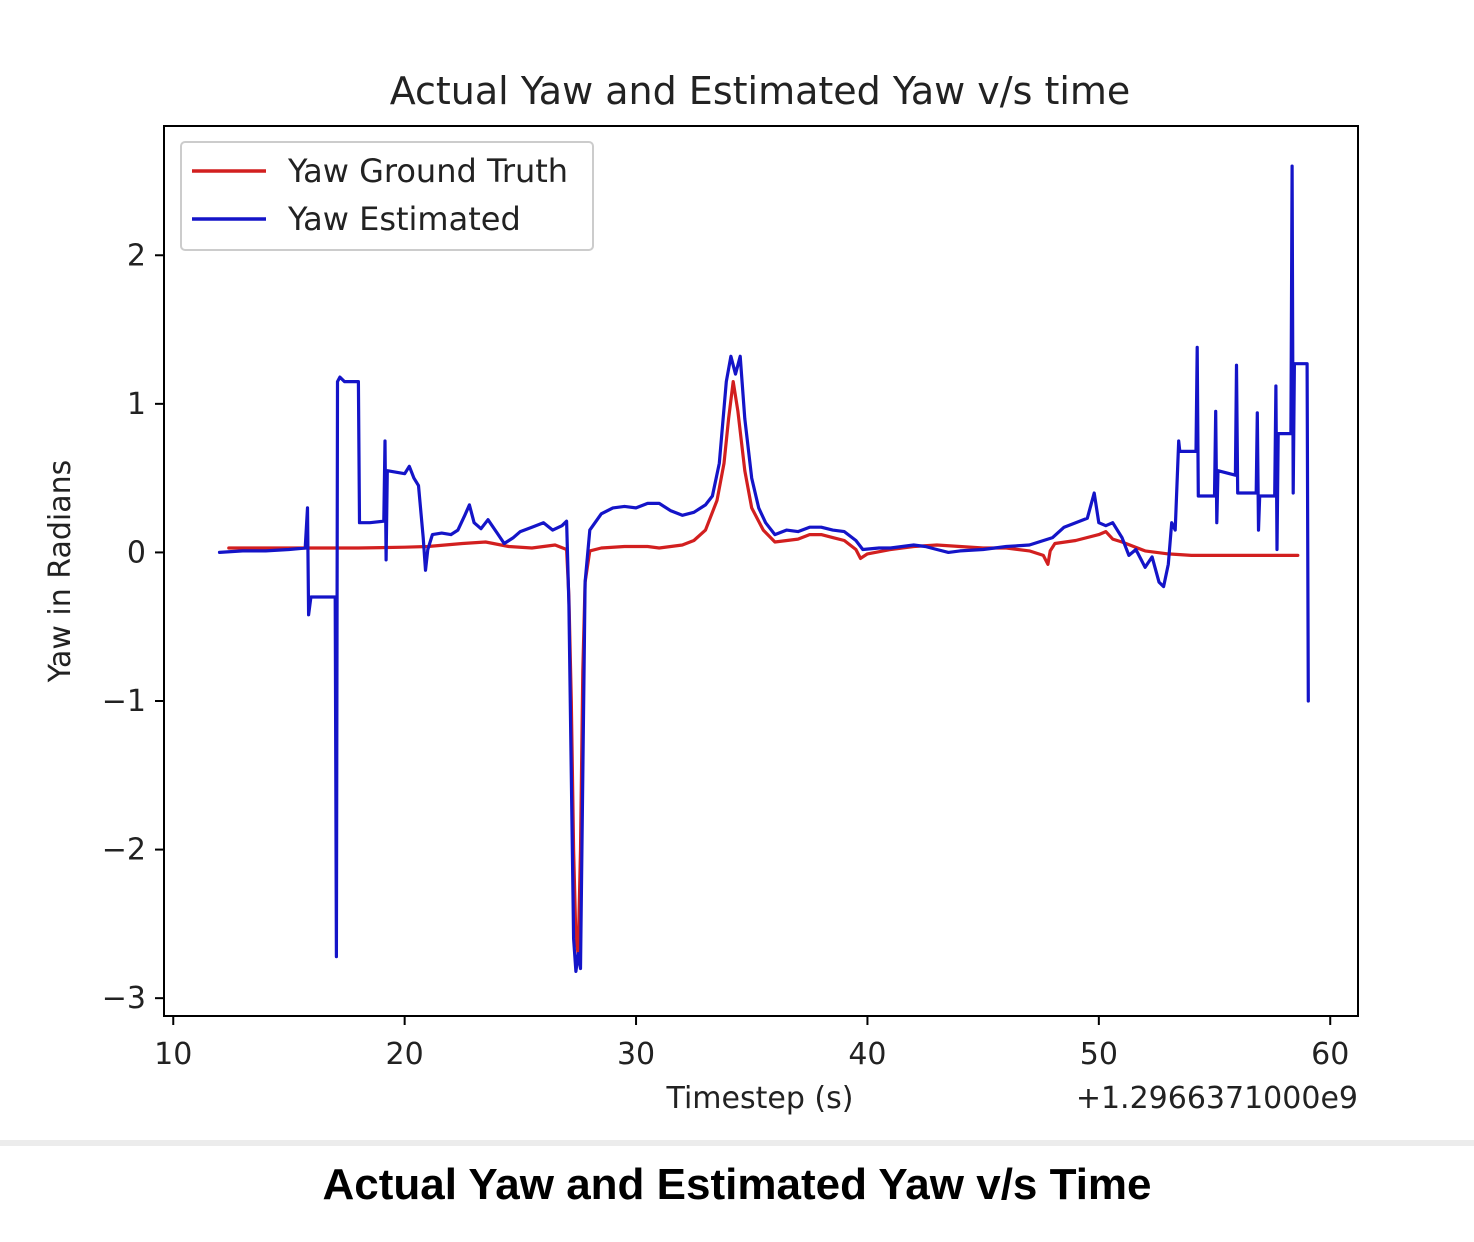 This screenshot has width=1474, height=1242. I want to click on y-tick-label: 2, so click(136, 255).